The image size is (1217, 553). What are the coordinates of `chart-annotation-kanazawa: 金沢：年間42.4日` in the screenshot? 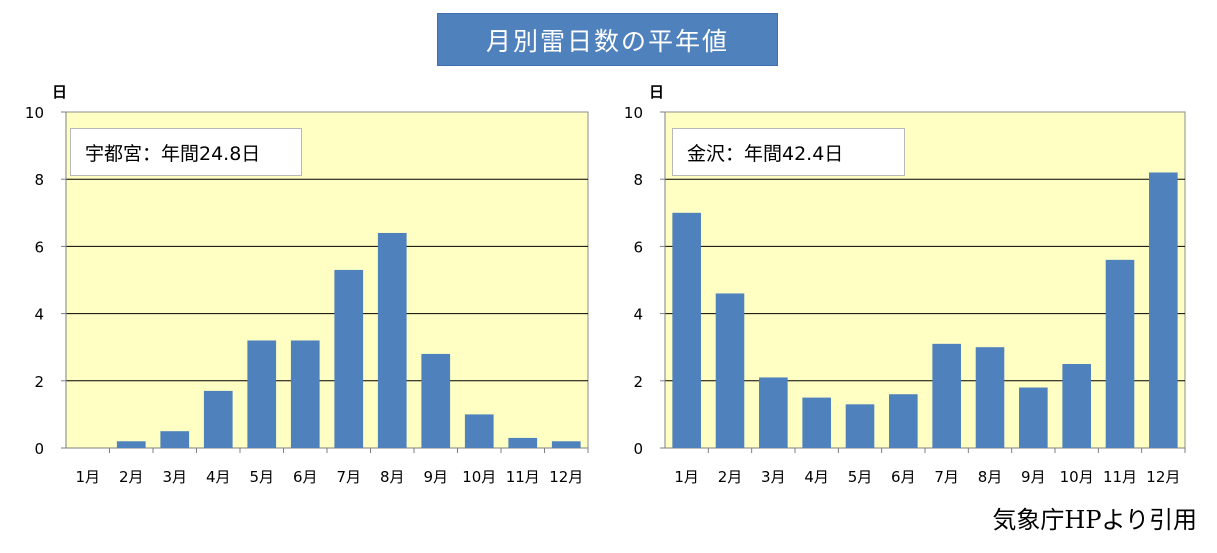 It's located at (788, 152).